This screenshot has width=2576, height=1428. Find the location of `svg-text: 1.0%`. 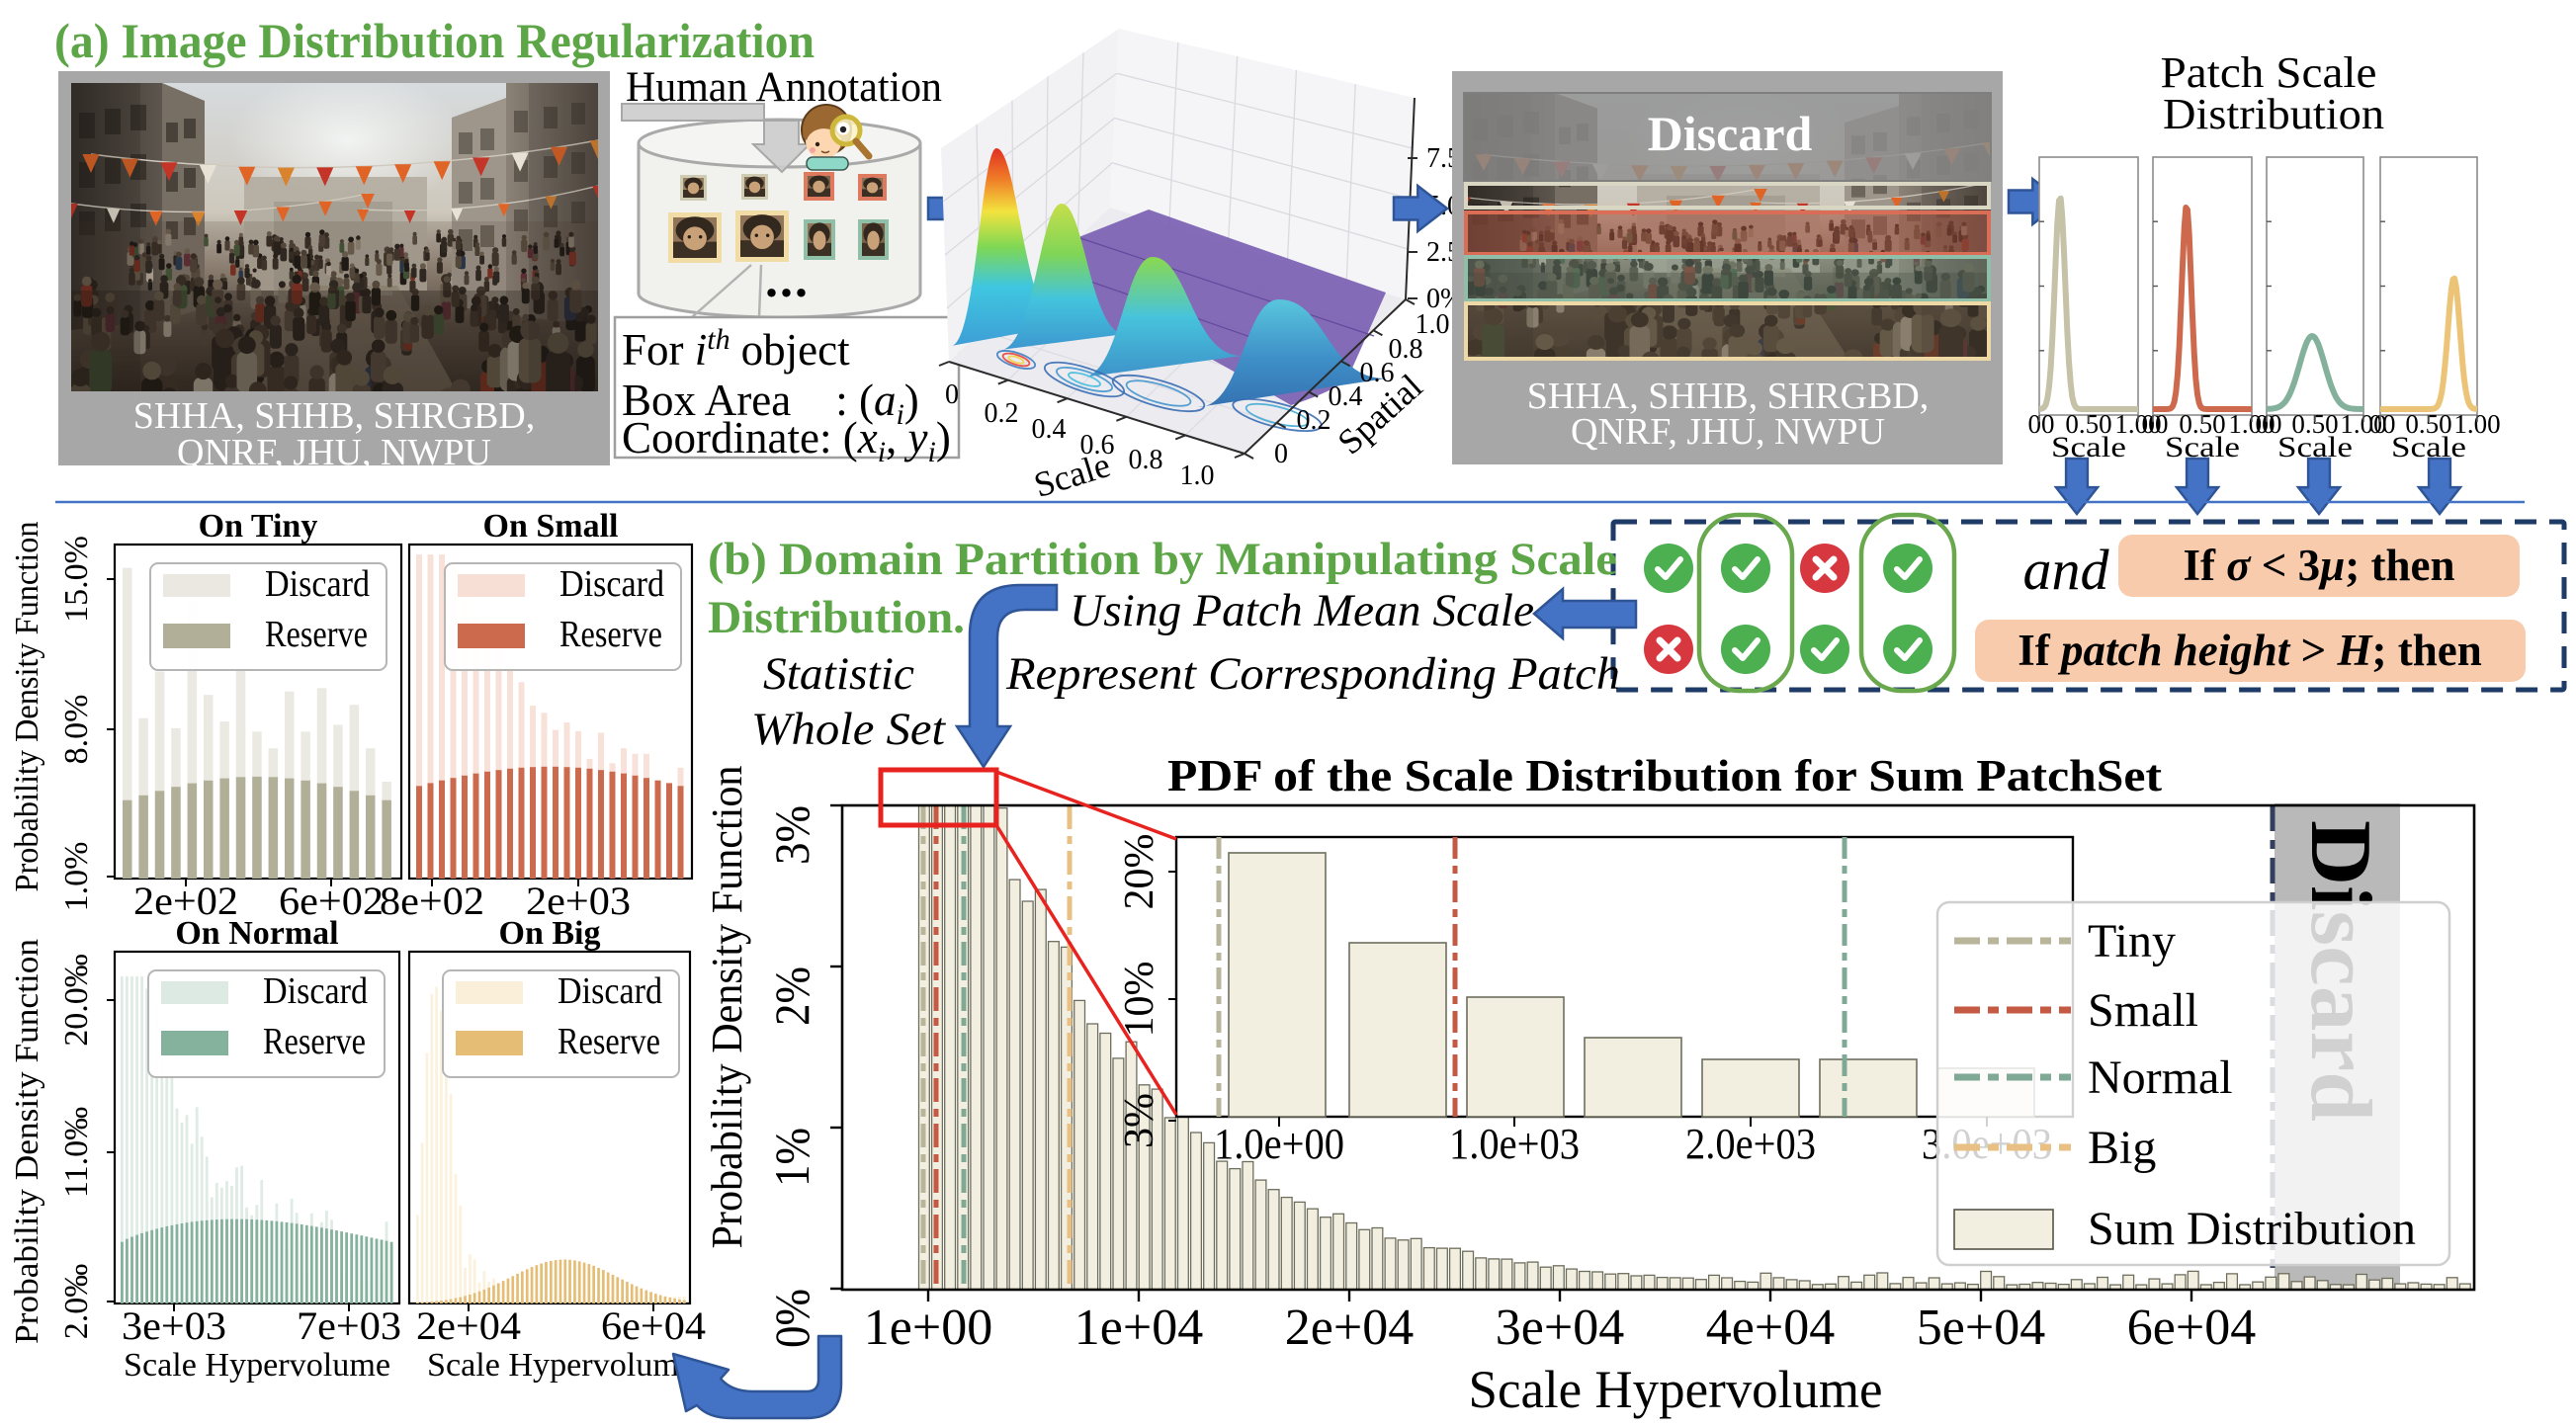

svg-text: 1.0% is located at coordinates (76, 877).